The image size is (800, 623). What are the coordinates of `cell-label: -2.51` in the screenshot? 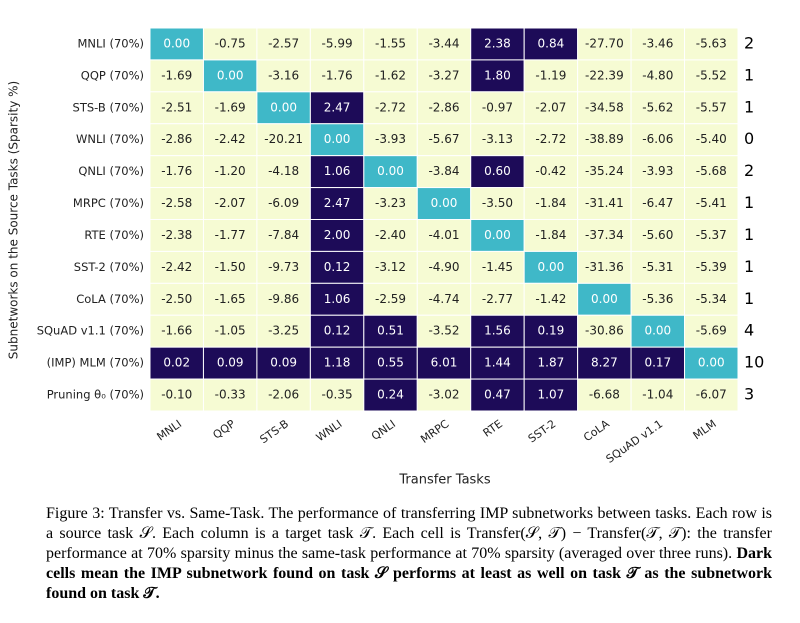 It's located at (176, 107).